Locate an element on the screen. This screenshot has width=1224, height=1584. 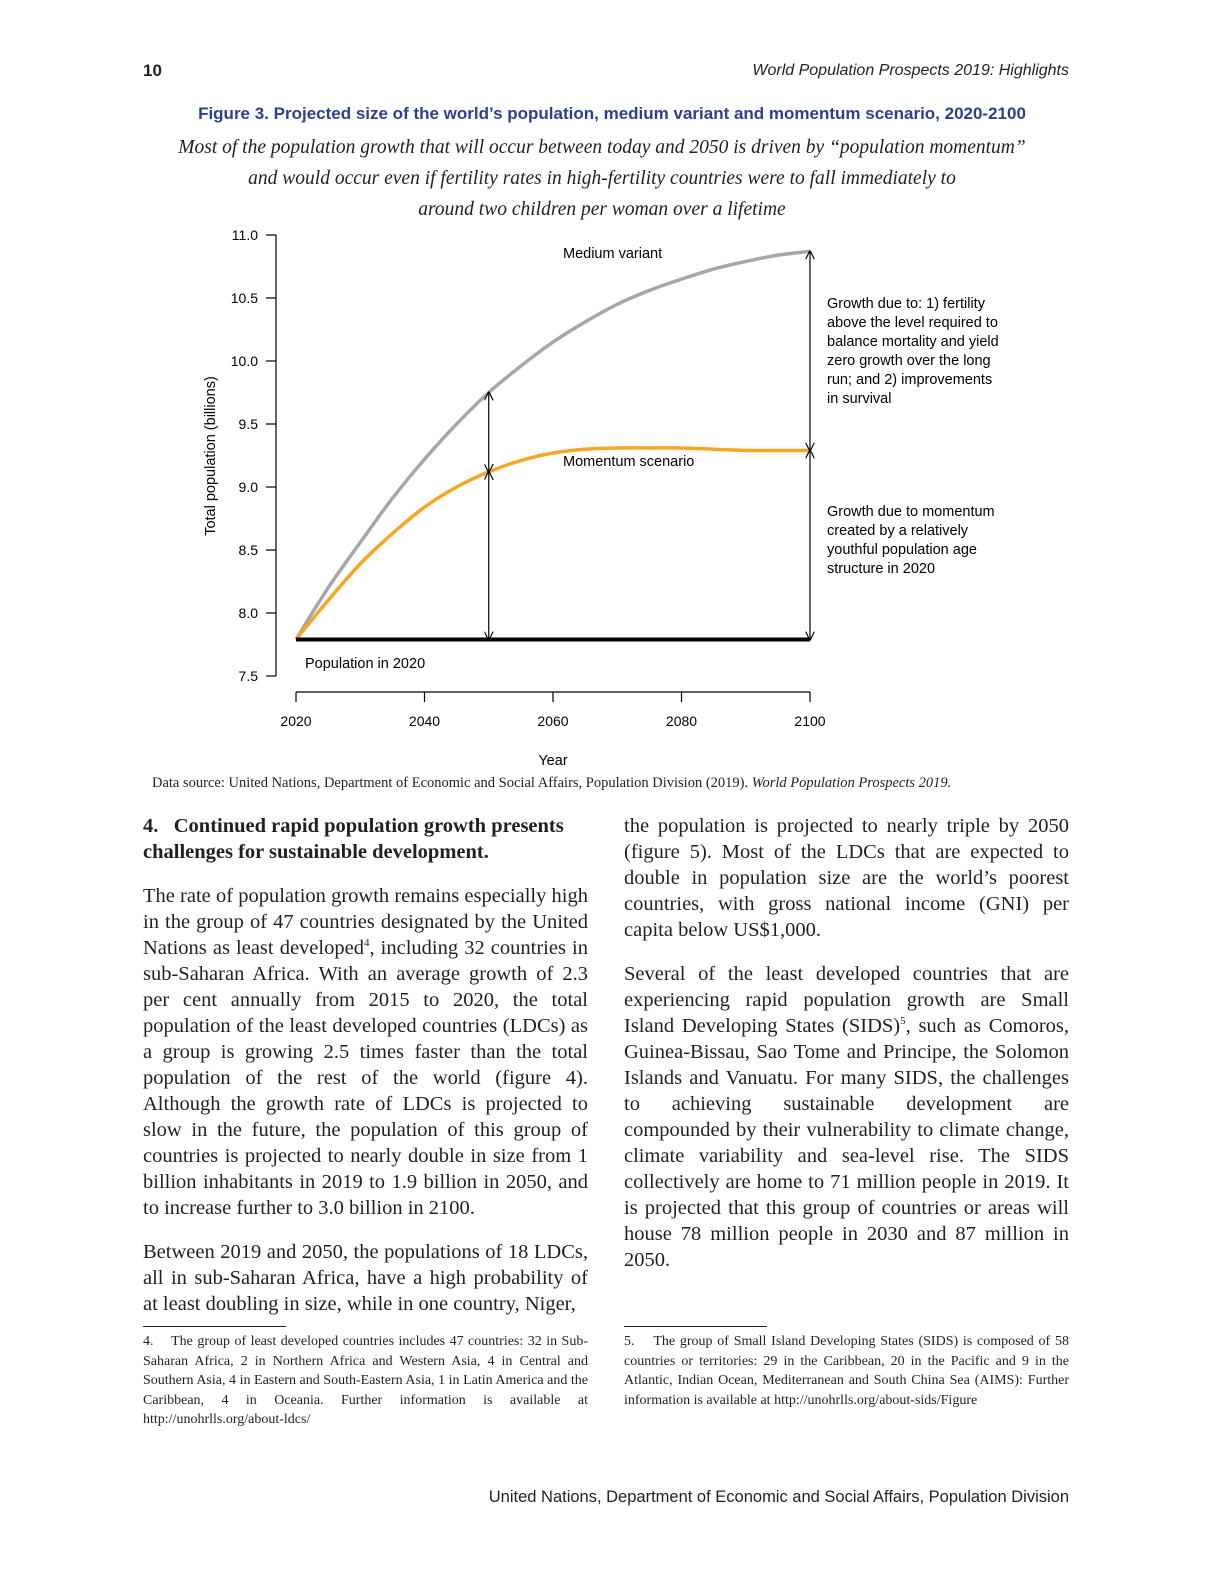
momentum-scenario-label: Momentum scenario is located at coordinates (628, 462).